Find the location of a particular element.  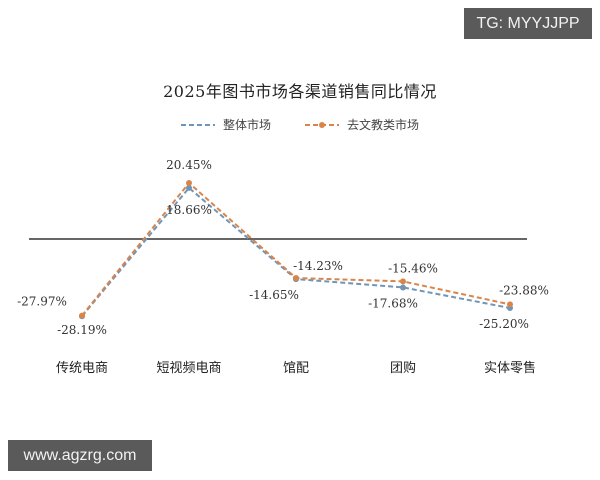

dashed-line-blue-icon is located at coordinates (197, 124).